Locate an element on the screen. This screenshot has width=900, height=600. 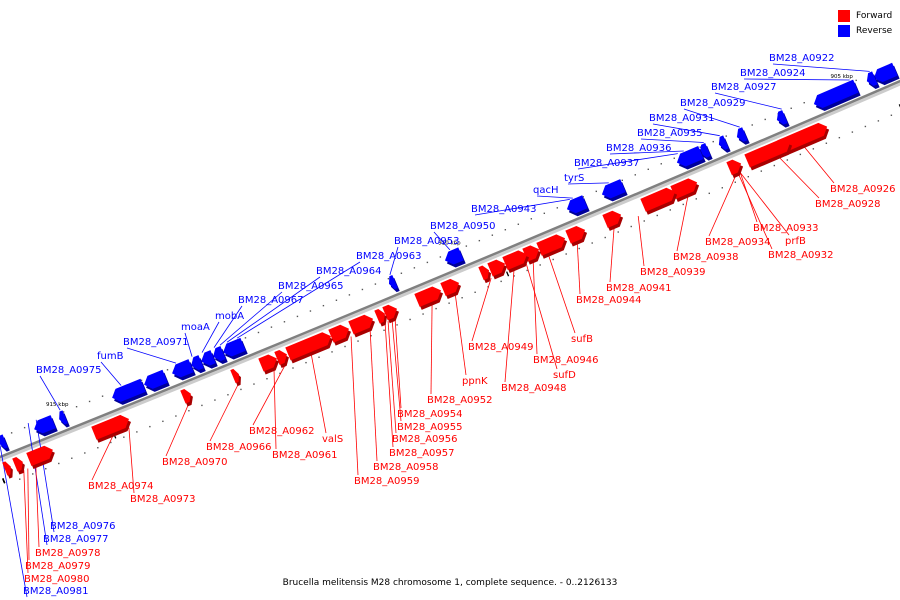
gene-label-bm28-a0976: BM28_A0976 is located at coordinates (83, 526).